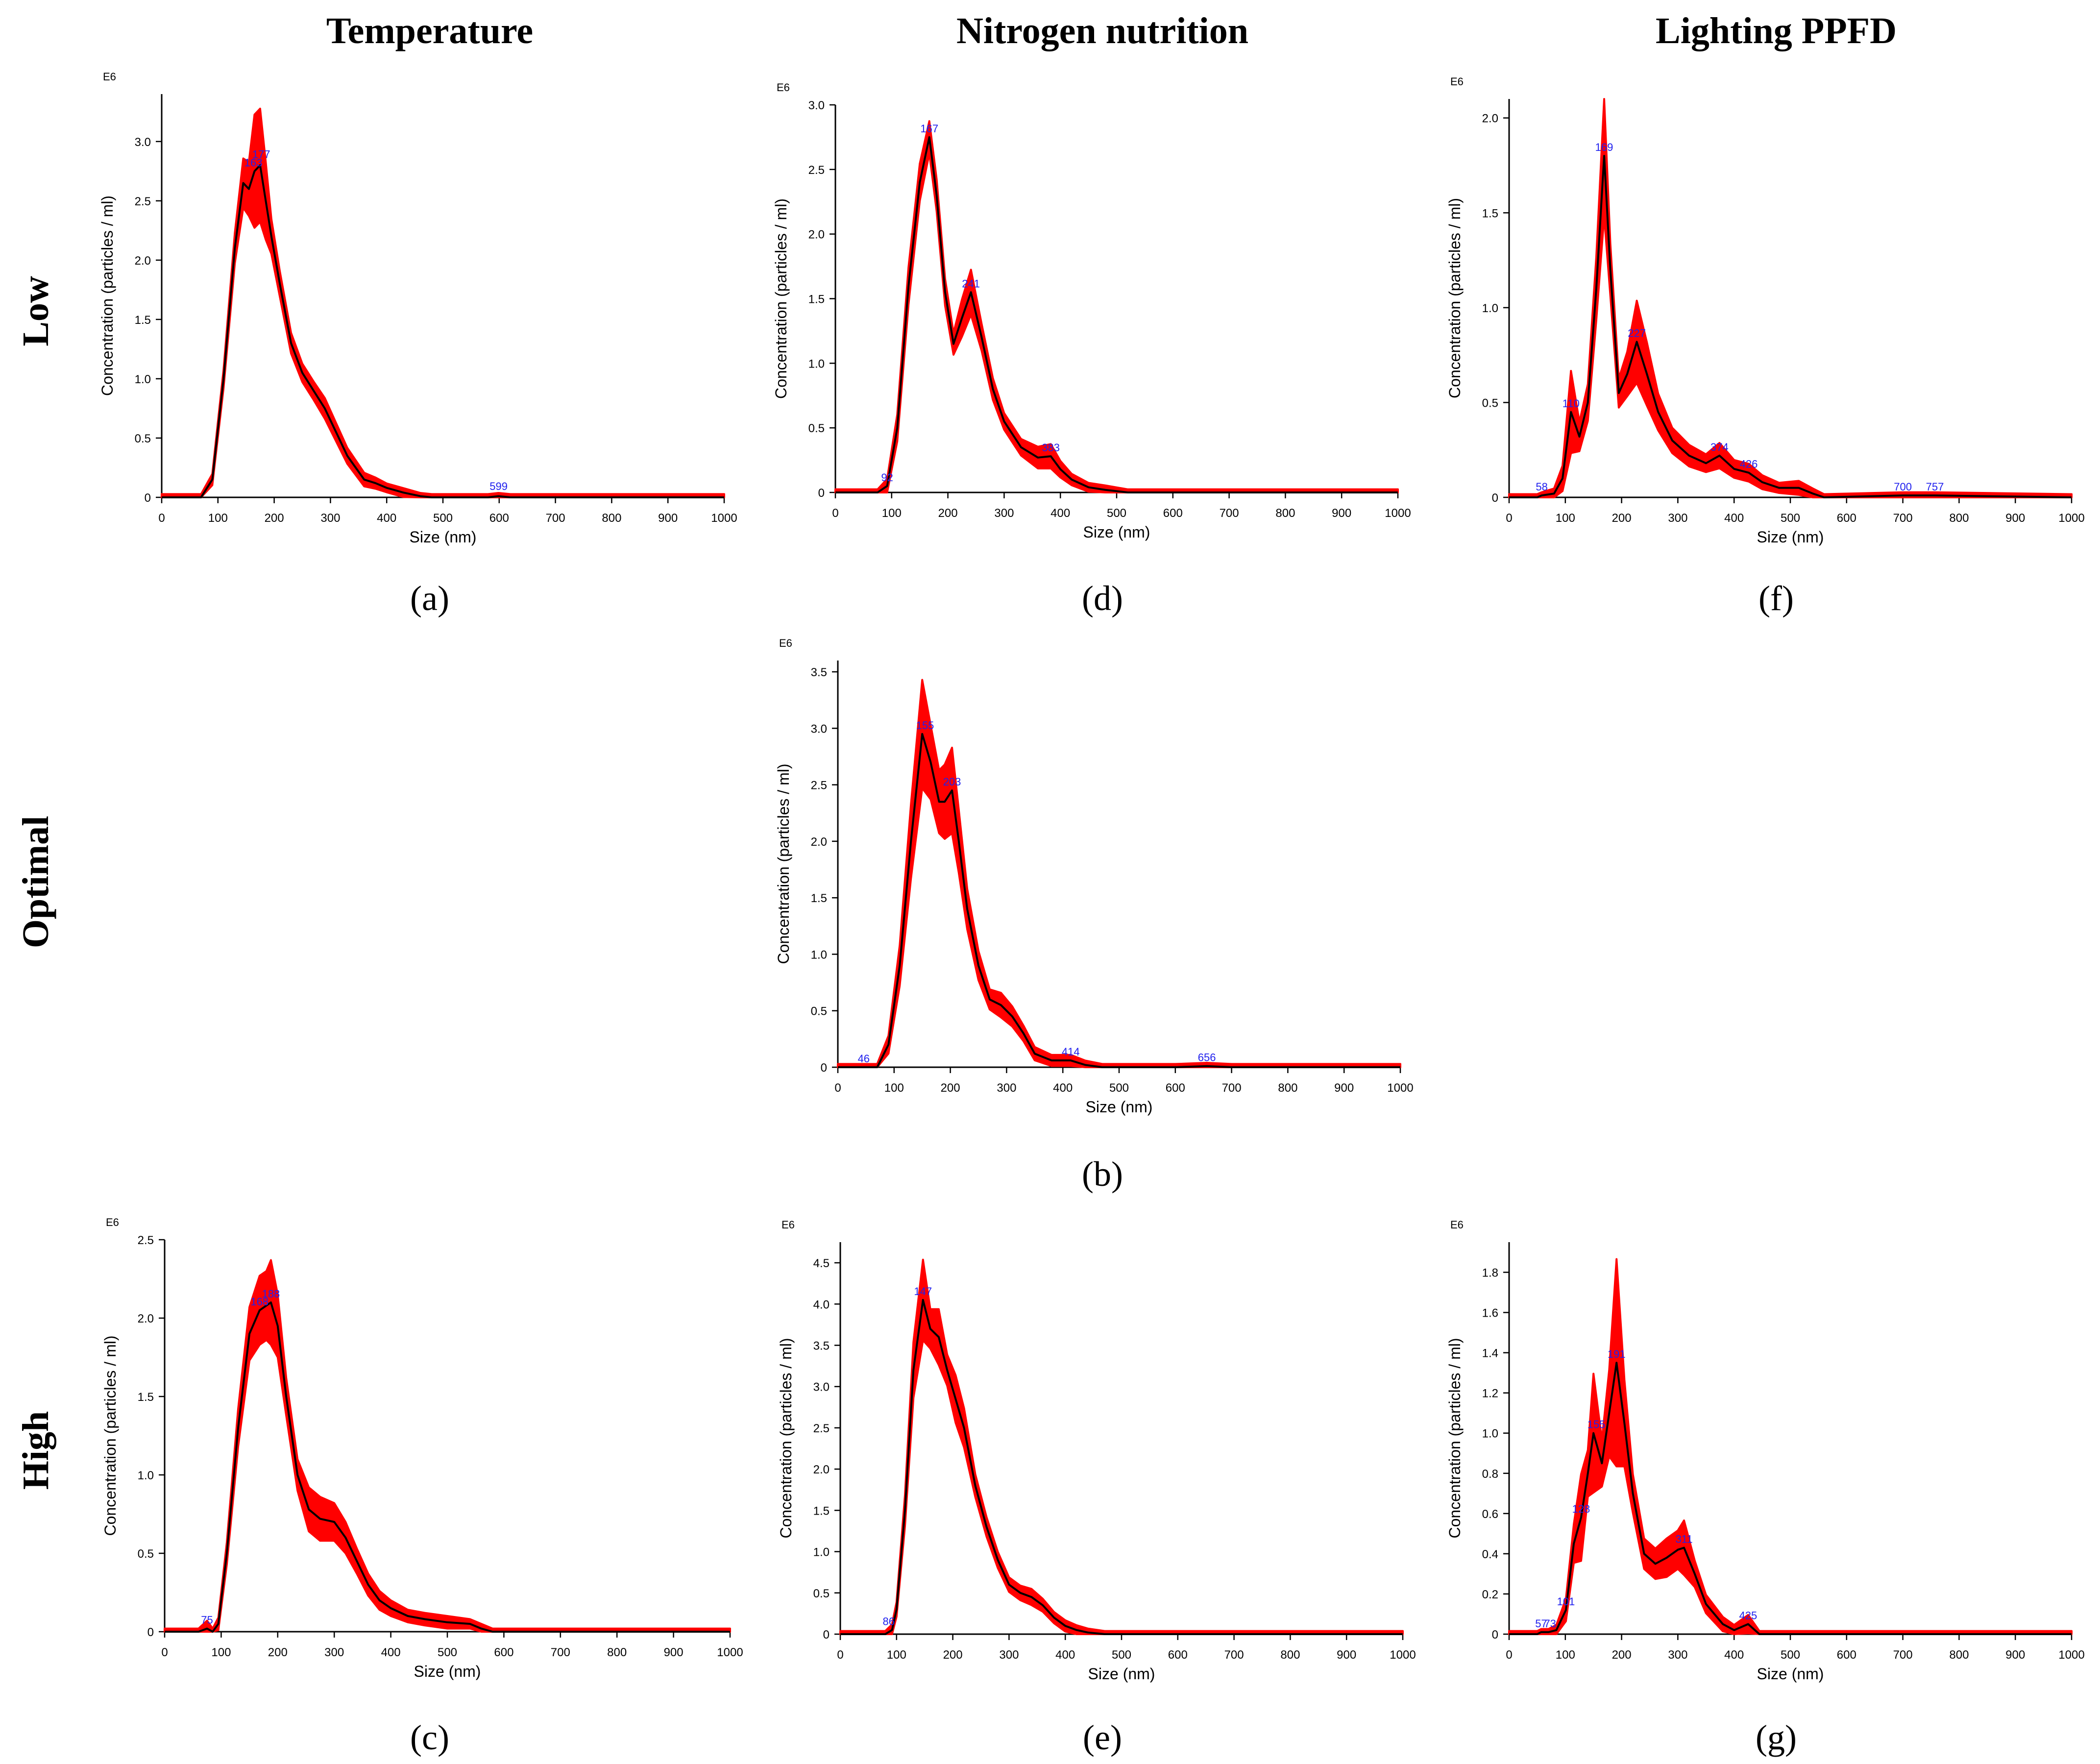 This screenshot has height=1764, width=2100. Describe the element at coordinates (1581, 1509) in the screenshot. I see `peak-label: 128` at that location.